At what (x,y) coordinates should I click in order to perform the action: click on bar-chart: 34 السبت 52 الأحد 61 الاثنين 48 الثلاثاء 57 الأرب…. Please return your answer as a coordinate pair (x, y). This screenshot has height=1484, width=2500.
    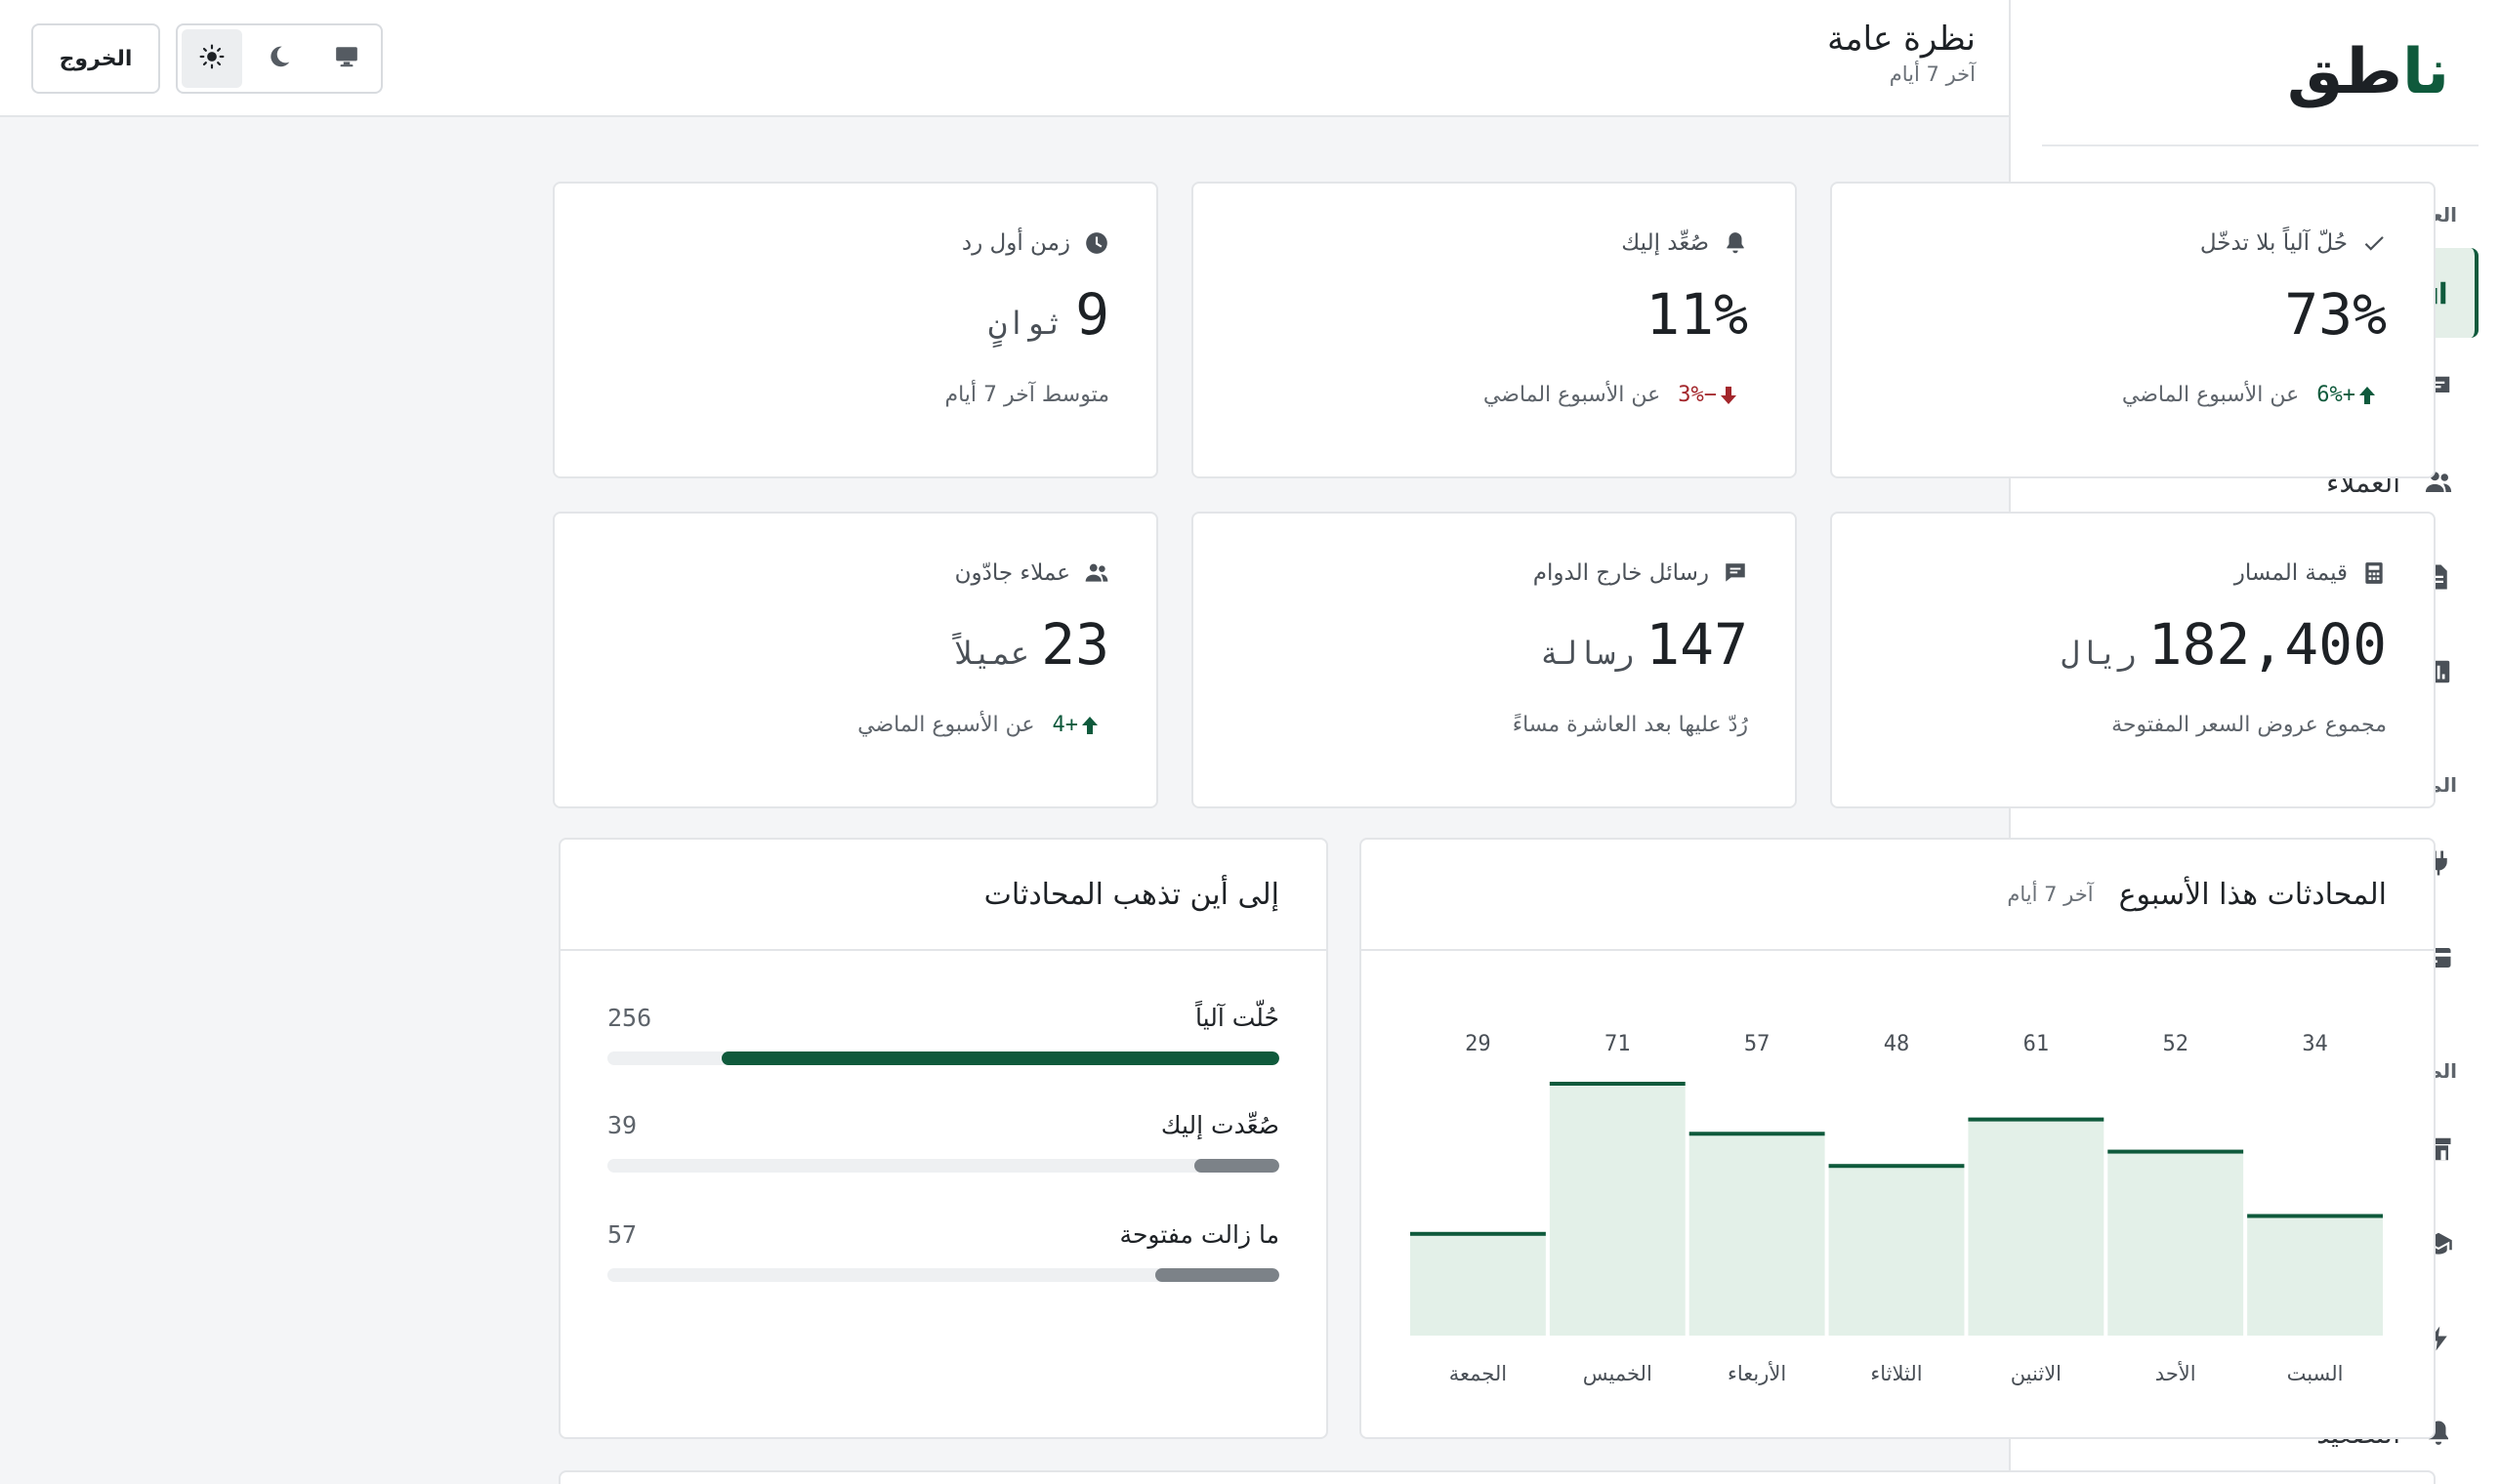
    Looking at the image, I should click on (1896, 1208).